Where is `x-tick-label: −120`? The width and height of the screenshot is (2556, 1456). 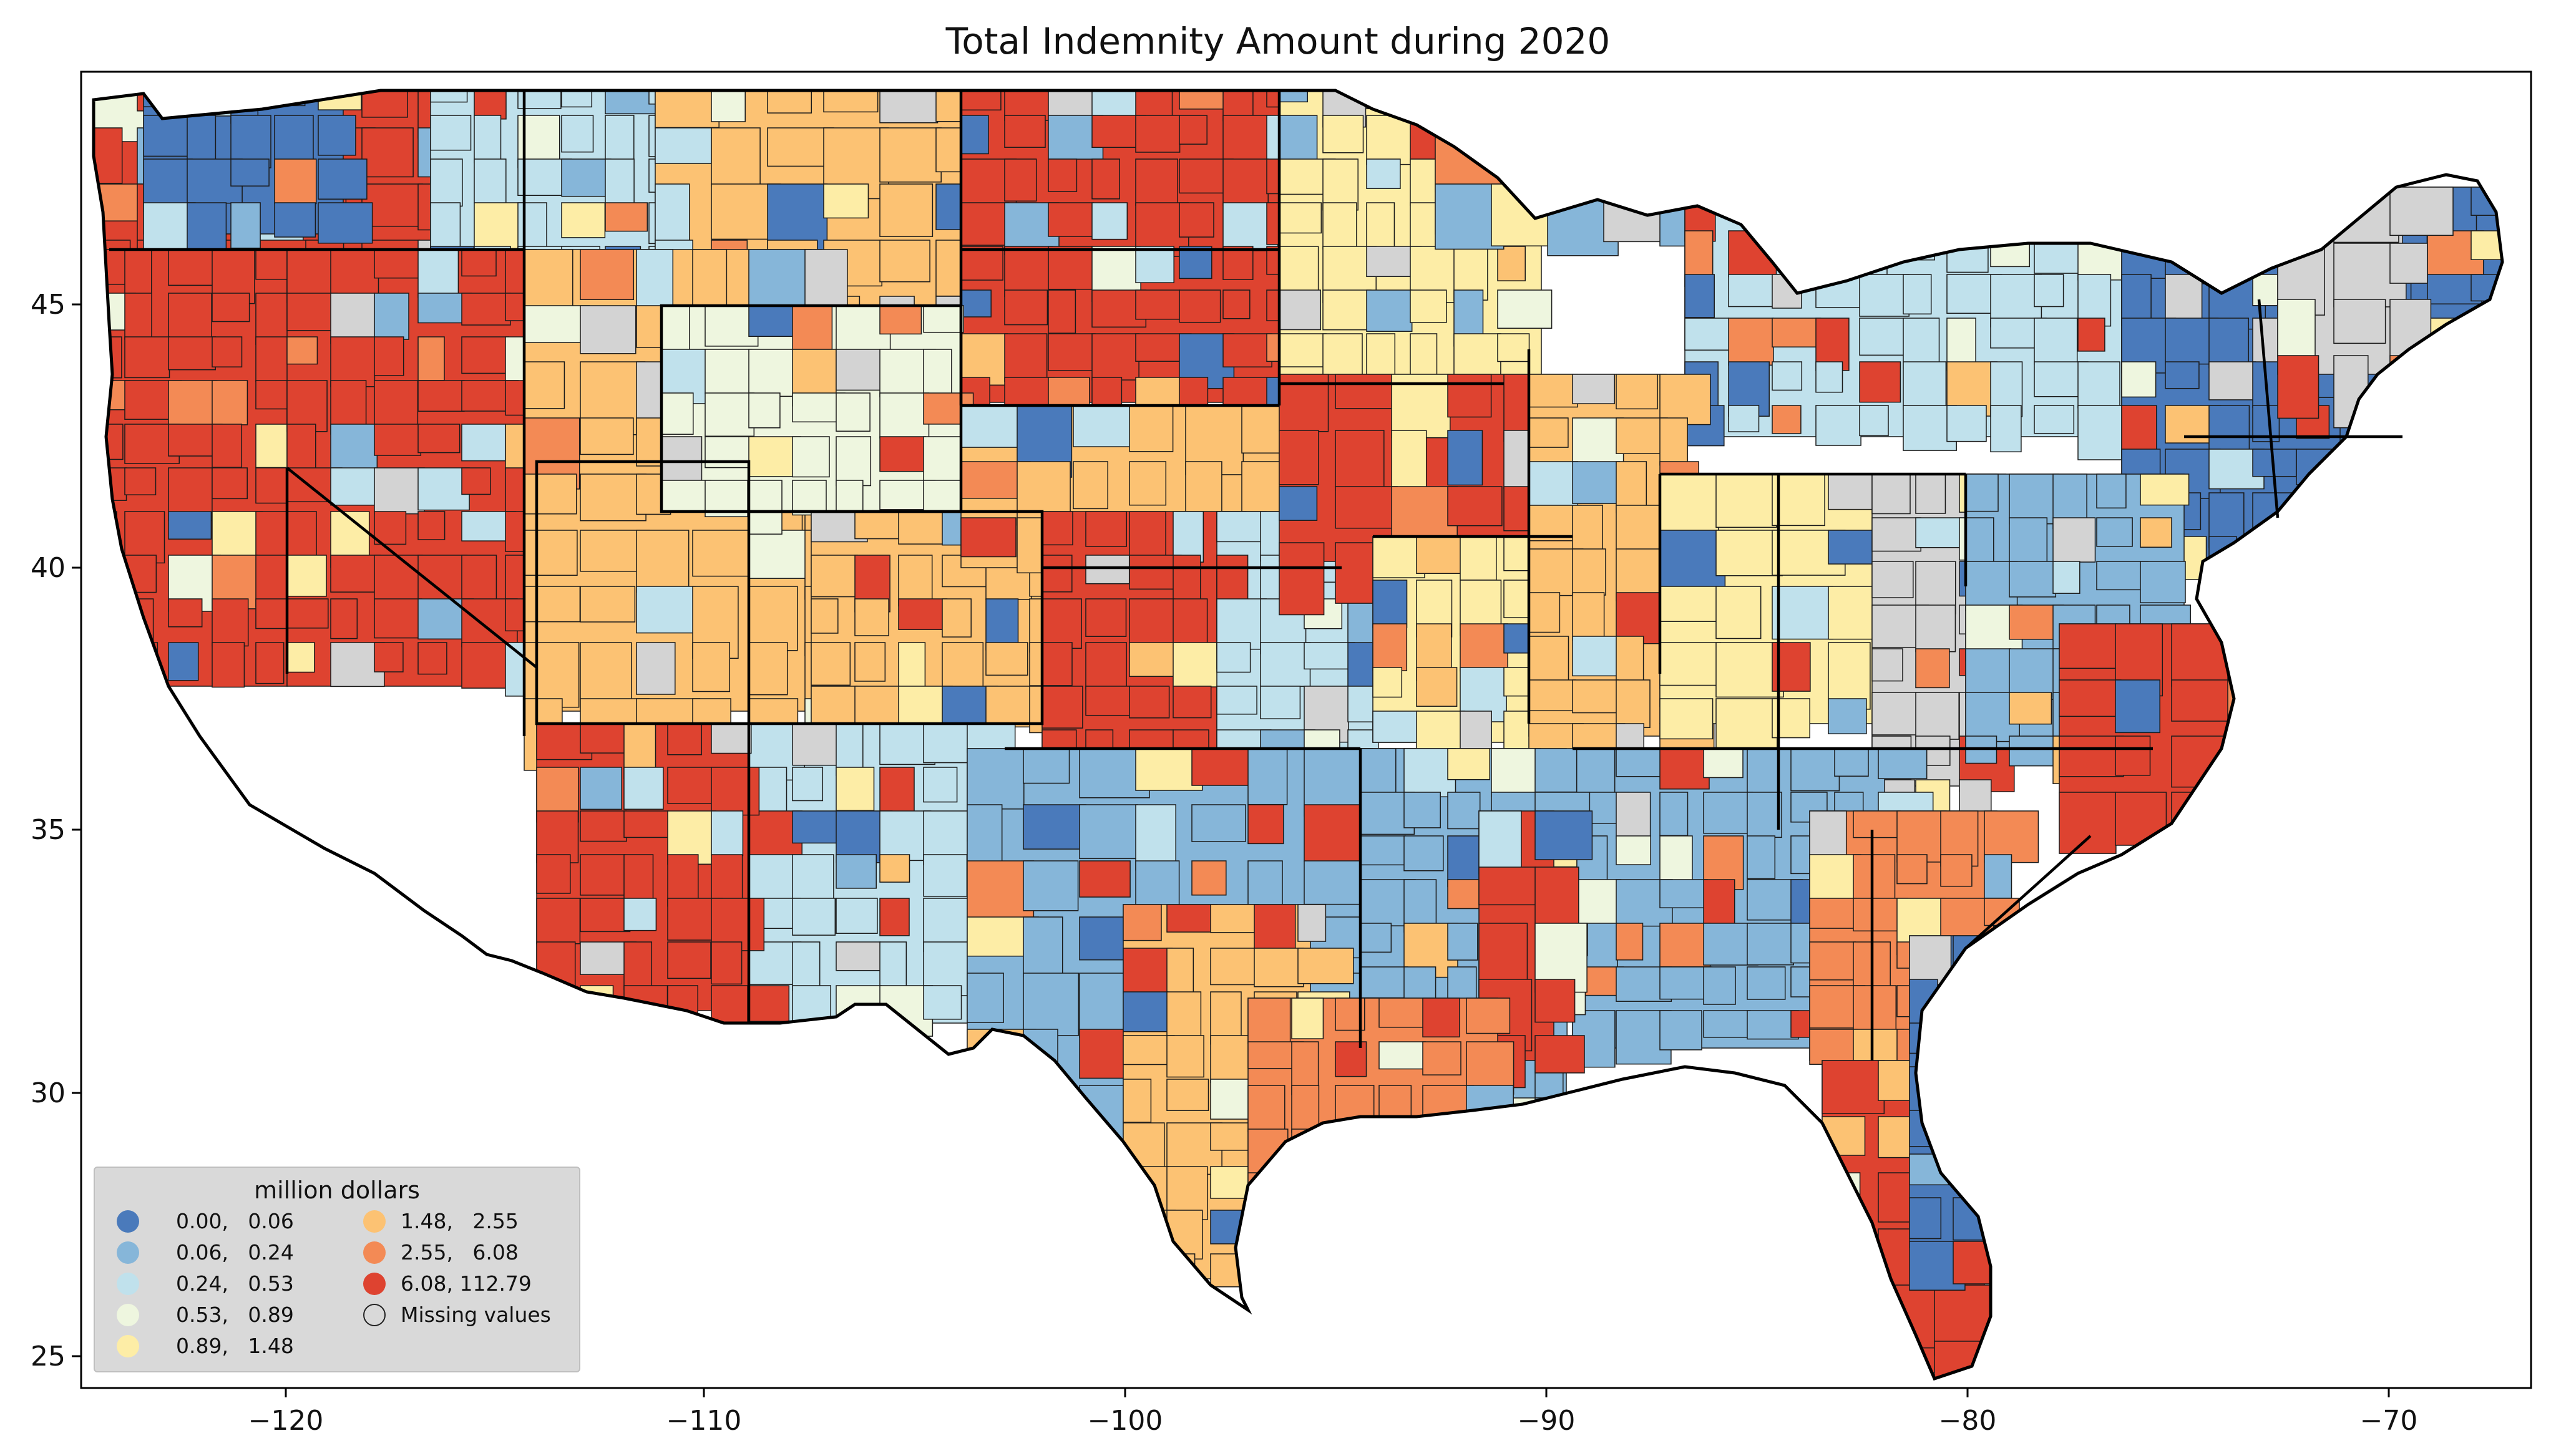
x-tick-label: −120 is located at coordinates (286, 1421).